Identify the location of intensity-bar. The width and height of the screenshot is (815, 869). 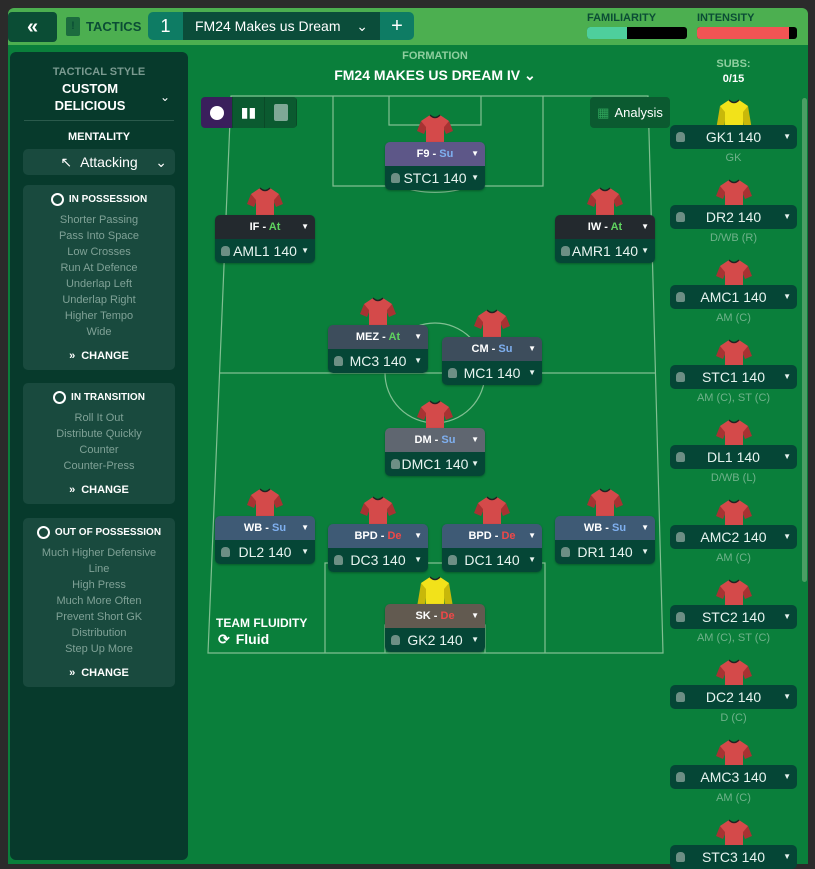
(747, 33).